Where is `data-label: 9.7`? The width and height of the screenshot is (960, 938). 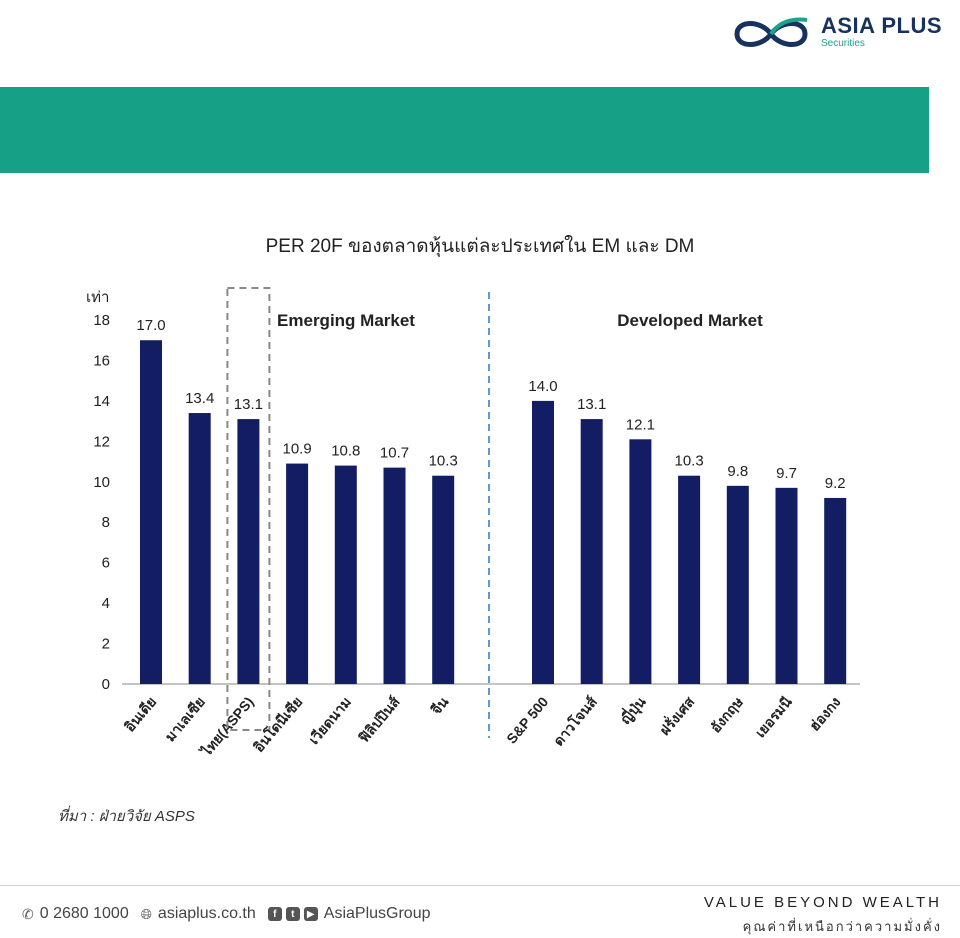
data-label: 9.7 is located at coordinates (786, 473).